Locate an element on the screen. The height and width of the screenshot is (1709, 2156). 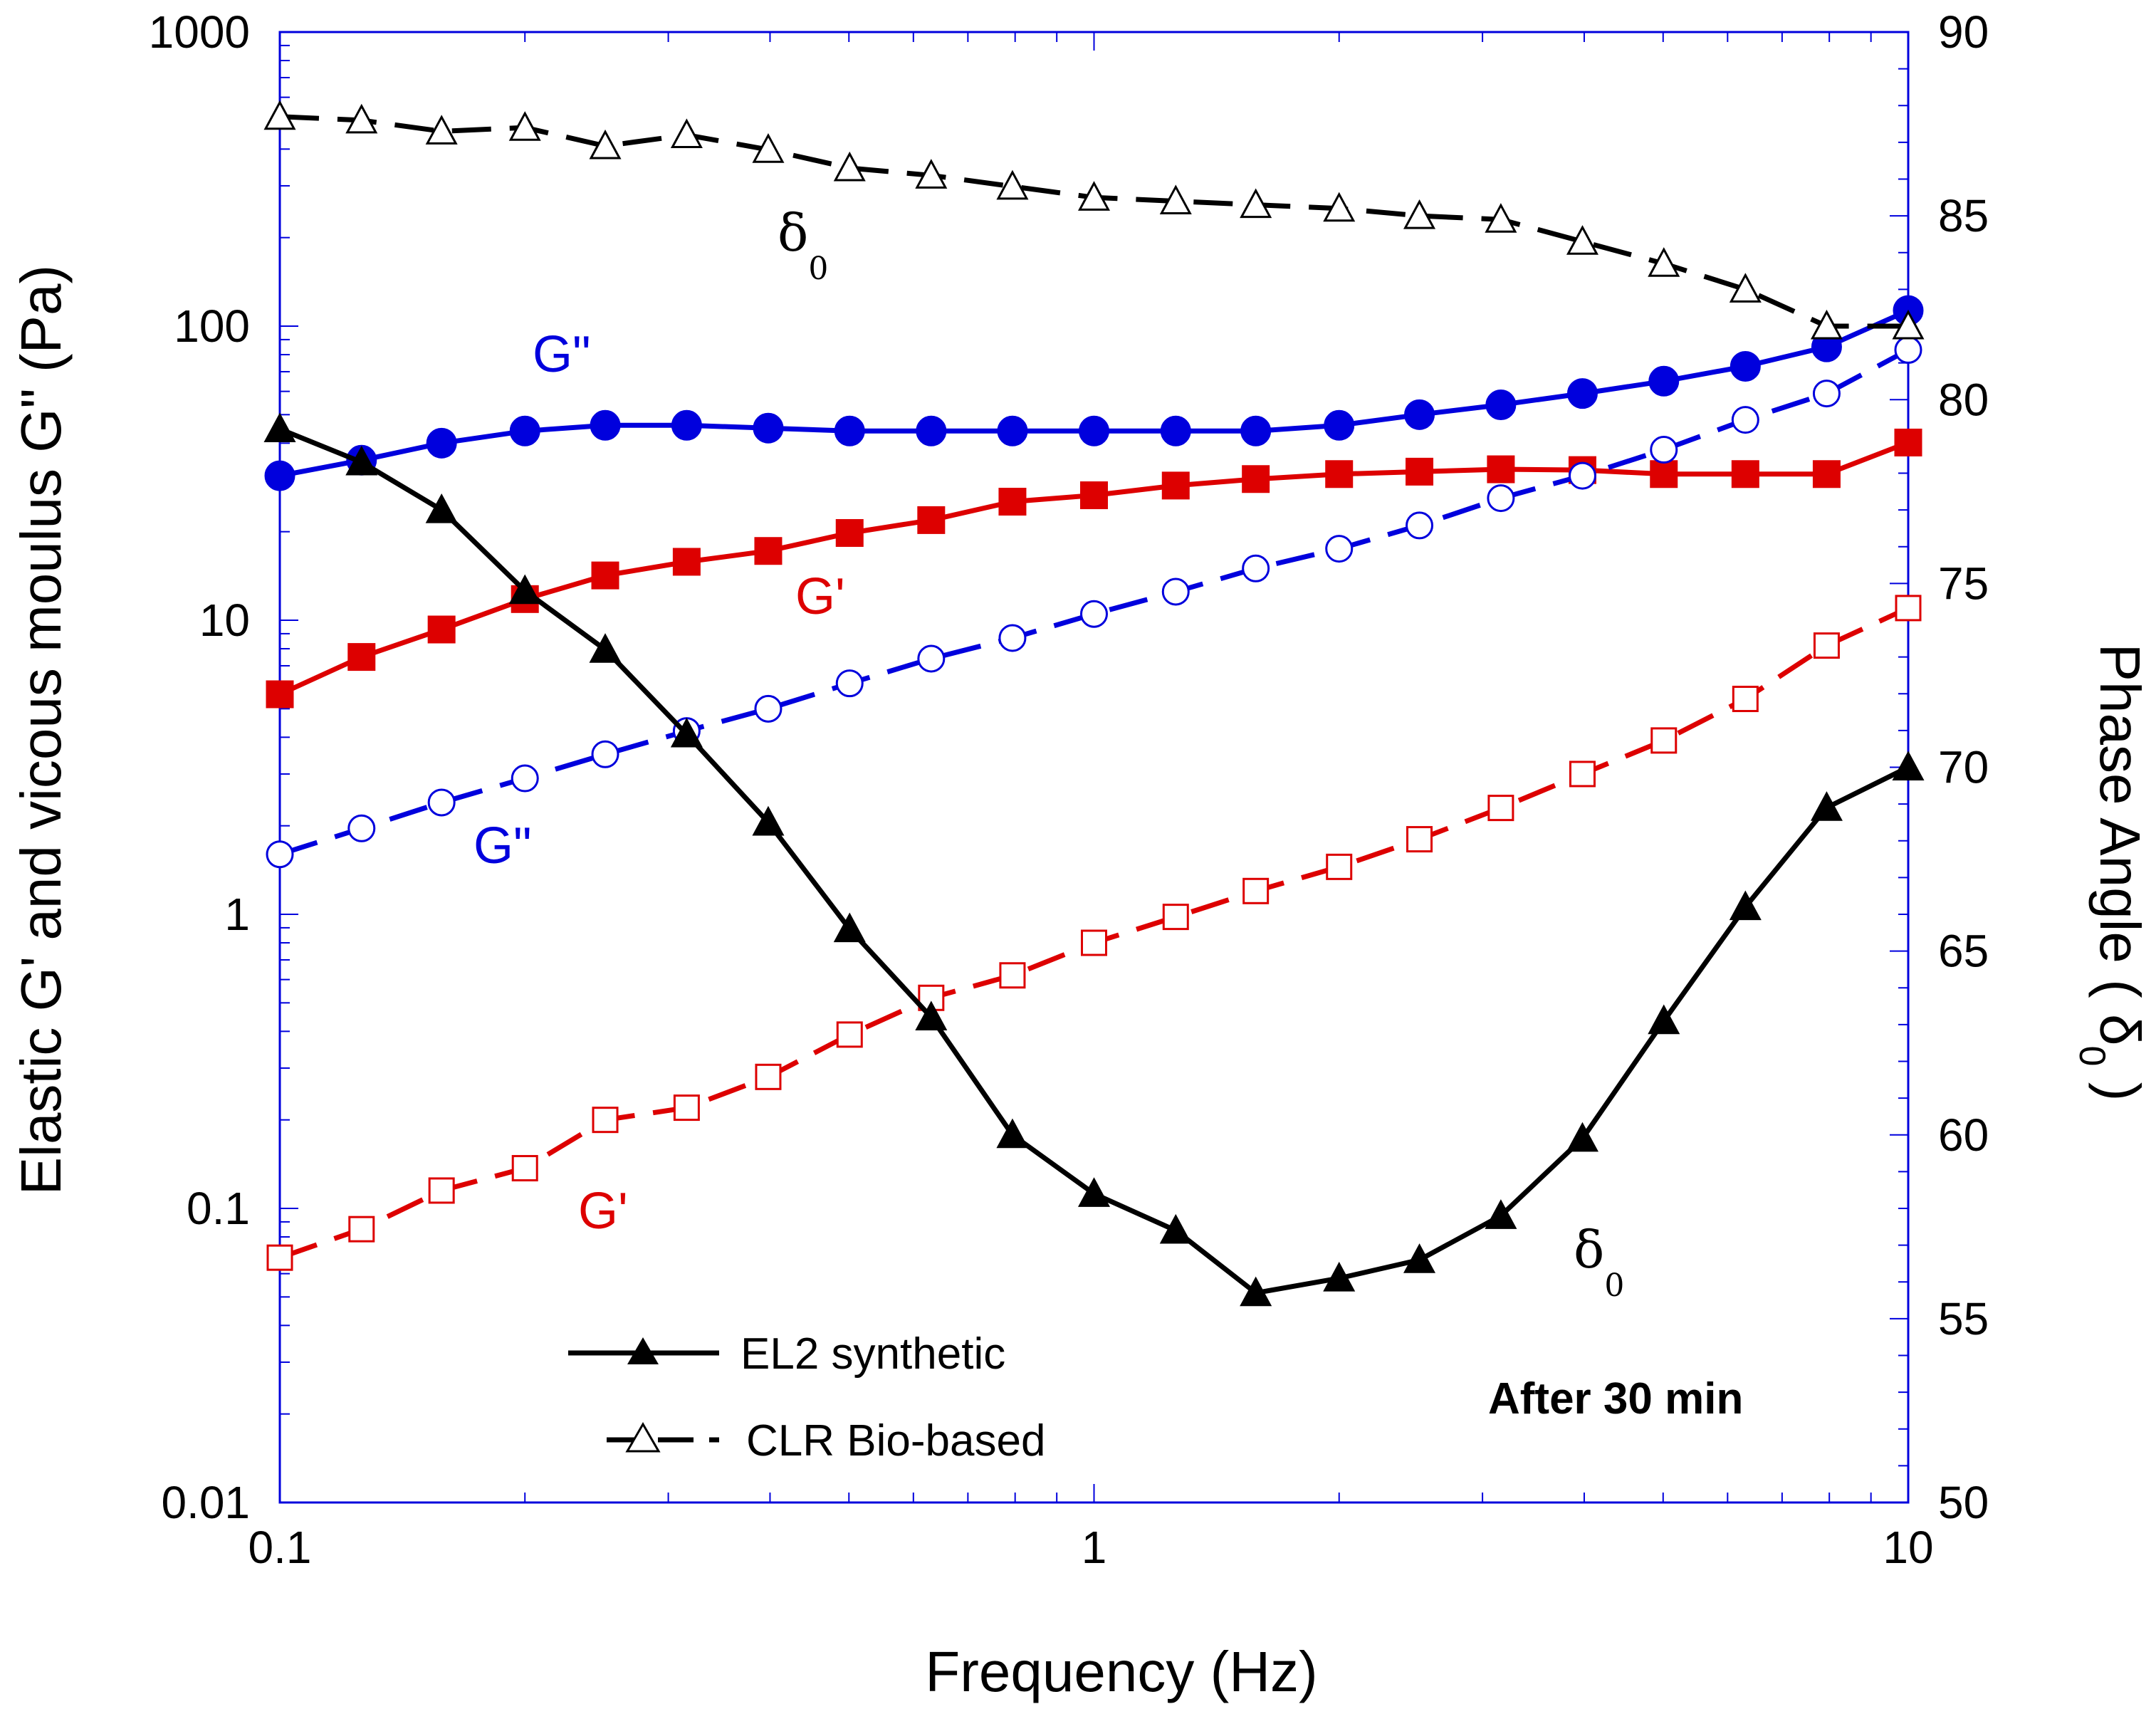
series-g-el2-synthetic is located at coordinates (1094, 568).